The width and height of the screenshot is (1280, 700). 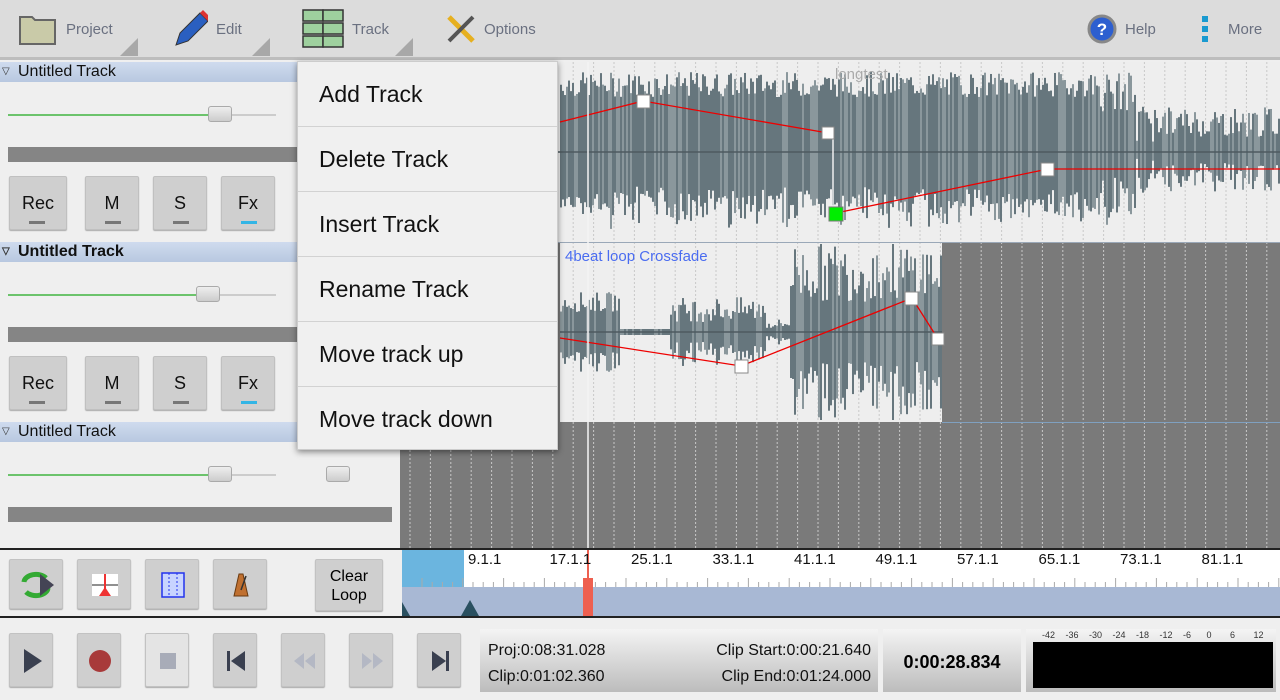 What do you see at coordinates (427, 289) in the screenshot?
I see `menu-item-rename-track: Rename Track` at bounding box center [427, 289].